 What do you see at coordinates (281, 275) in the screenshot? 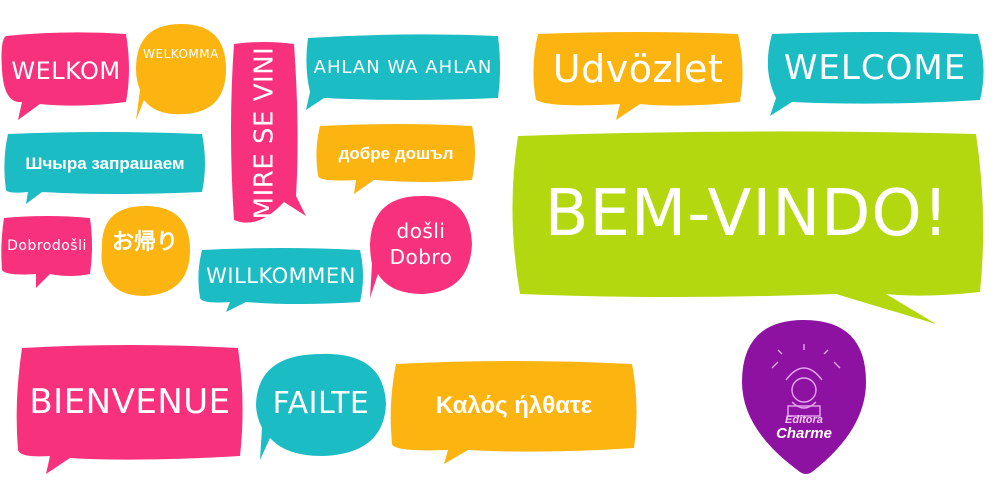
I see `greeting-willkommen: WILLKOMMEN` at bounding box center [281, 275].